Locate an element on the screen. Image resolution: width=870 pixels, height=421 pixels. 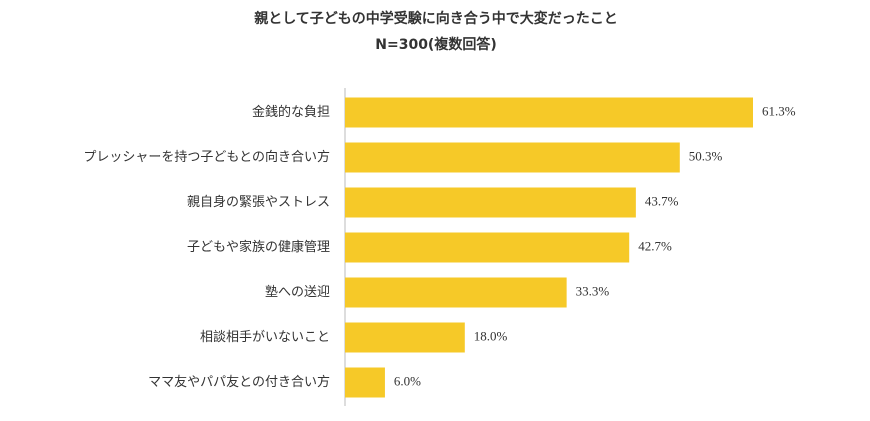
value-label: 33.3% is located at coordinates (593, 290).